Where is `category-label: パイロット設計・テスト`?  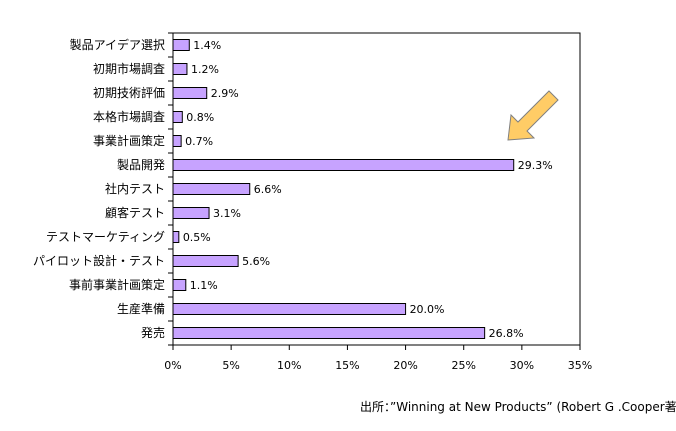
category-label: パイロット設計・テスト is located at coordinates (99, 260).